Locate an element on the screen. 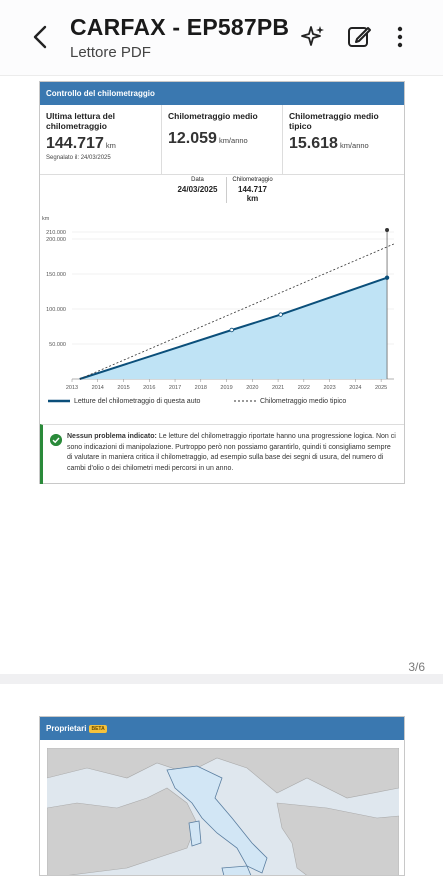  last-reading-date: Segnalato il: 24/03/2025 is located at coordinates (78, 158).